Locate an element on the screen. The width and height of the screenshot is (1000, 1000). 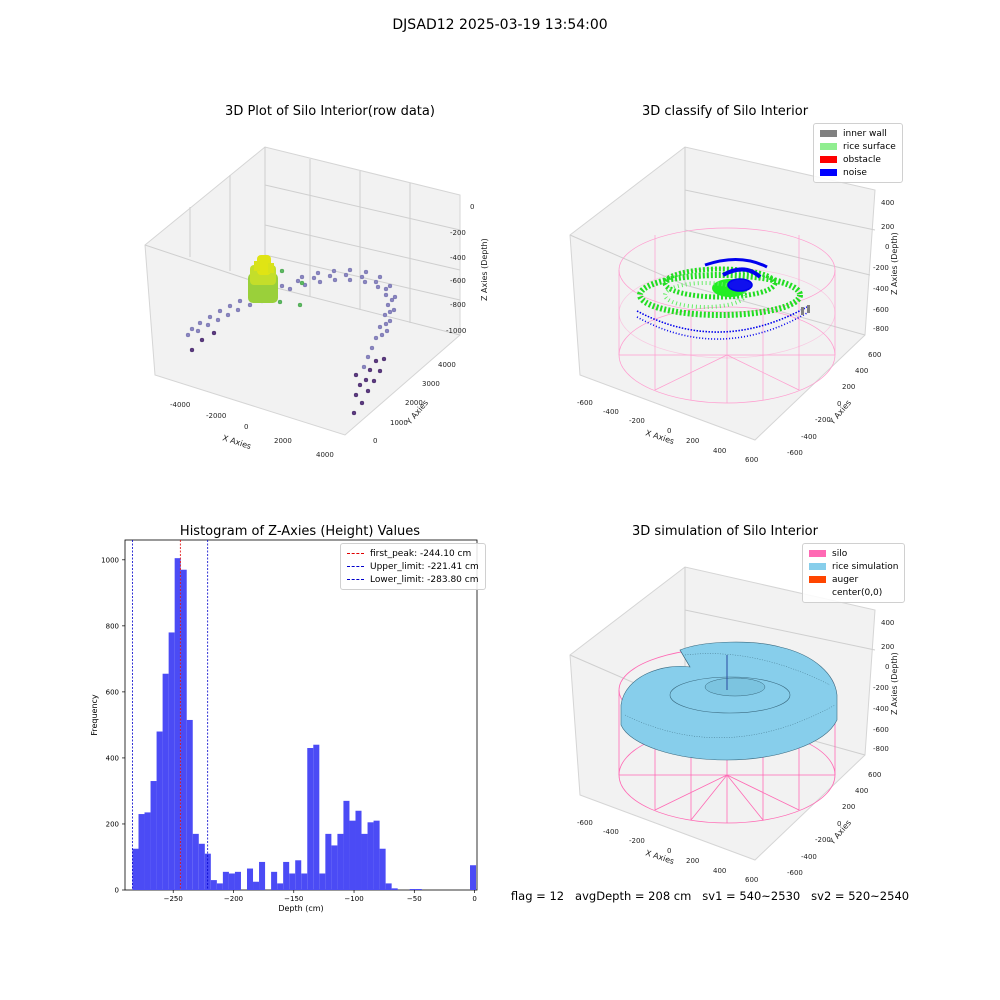
histogram-x-tick-label: −50 is located at coordinates (414, 899).